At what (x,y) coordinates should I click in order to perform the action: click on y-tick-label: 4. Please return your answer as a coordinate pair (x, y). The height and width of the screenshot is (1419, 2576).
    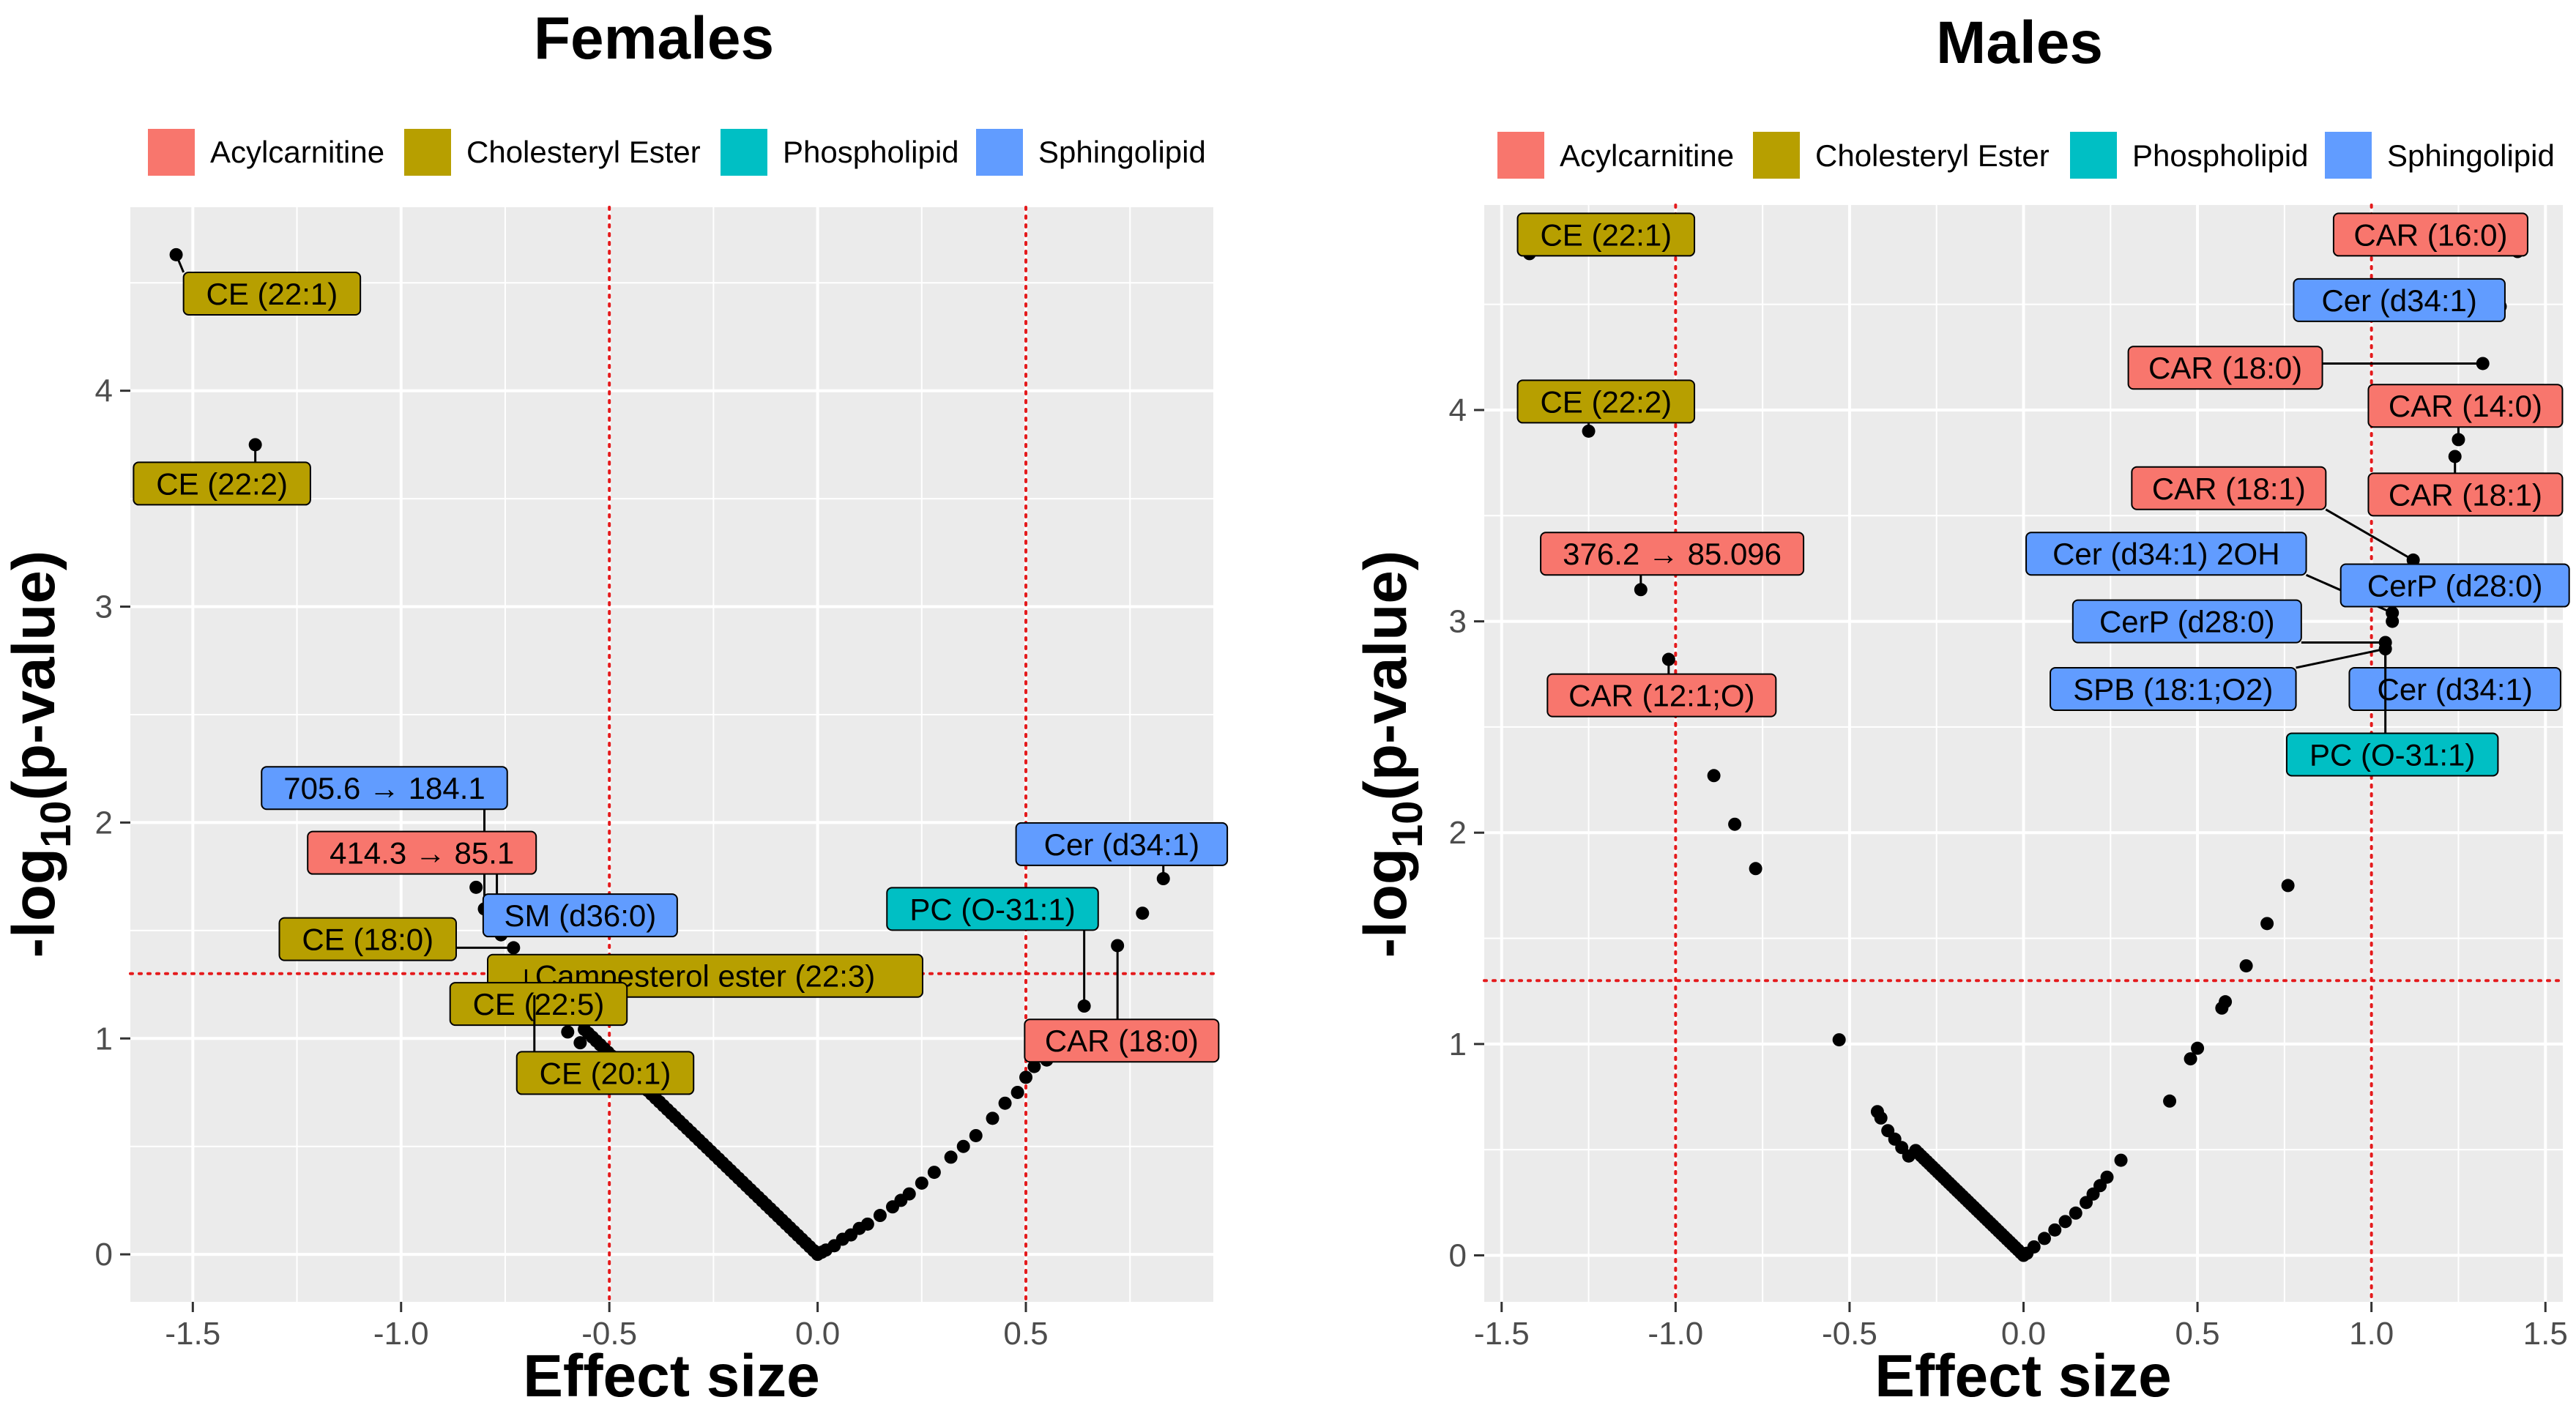
    Looking at the image, I should click on (1458, 410).